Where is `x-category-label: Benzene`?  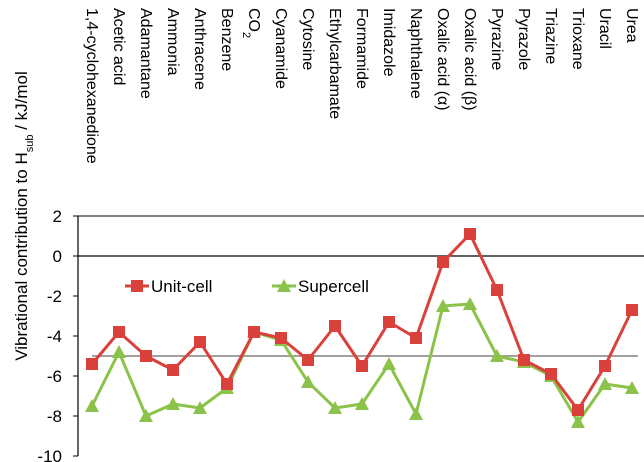
x-category-label: Benzene is located at coordinates (226, 39).